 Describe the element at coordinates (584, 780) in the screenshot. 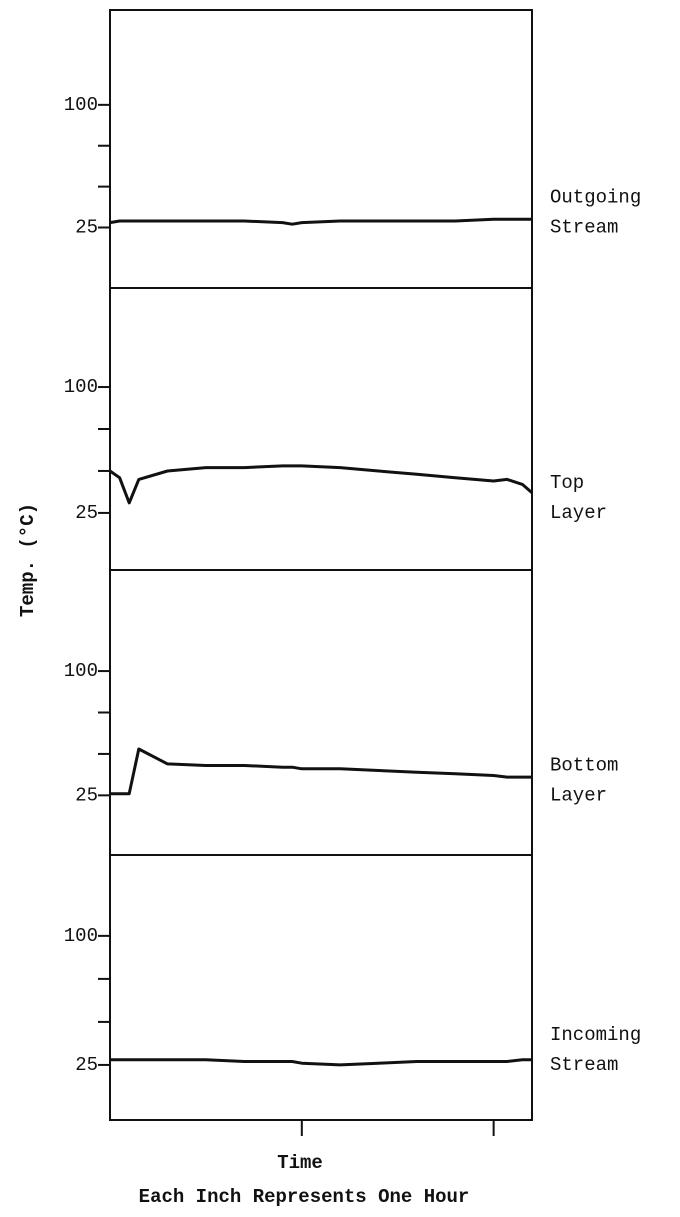

I see `panel-label: Bottom Layer` at that location.